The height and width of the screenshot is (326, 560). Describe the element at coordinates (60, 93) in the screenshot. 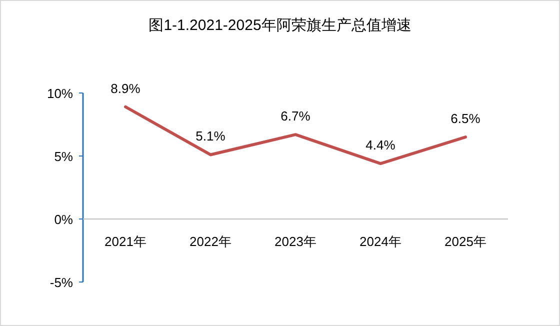

I see `y-tick-label: 10%` at that location.